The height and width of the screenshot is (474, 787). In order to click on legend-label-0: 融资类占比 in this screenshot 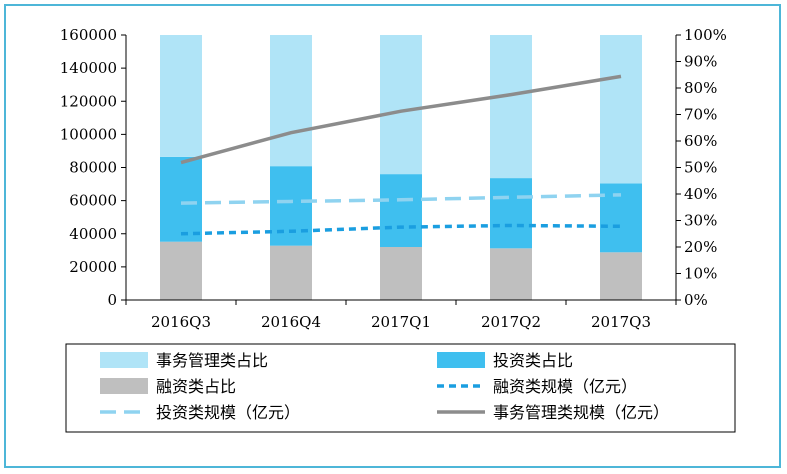, I will do `click(196, 386)`.